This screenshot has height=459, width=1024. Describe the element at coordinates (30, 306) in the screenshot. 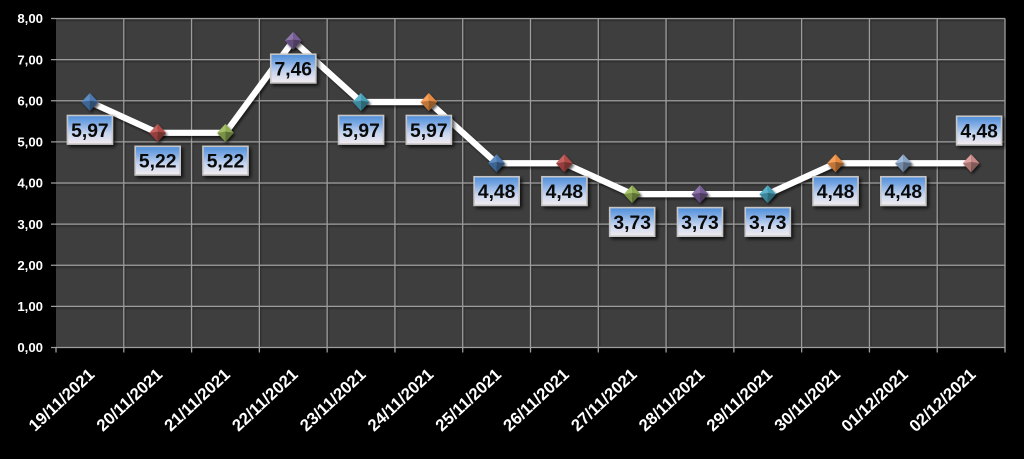

I see `svg-text: 1,00` at that location.